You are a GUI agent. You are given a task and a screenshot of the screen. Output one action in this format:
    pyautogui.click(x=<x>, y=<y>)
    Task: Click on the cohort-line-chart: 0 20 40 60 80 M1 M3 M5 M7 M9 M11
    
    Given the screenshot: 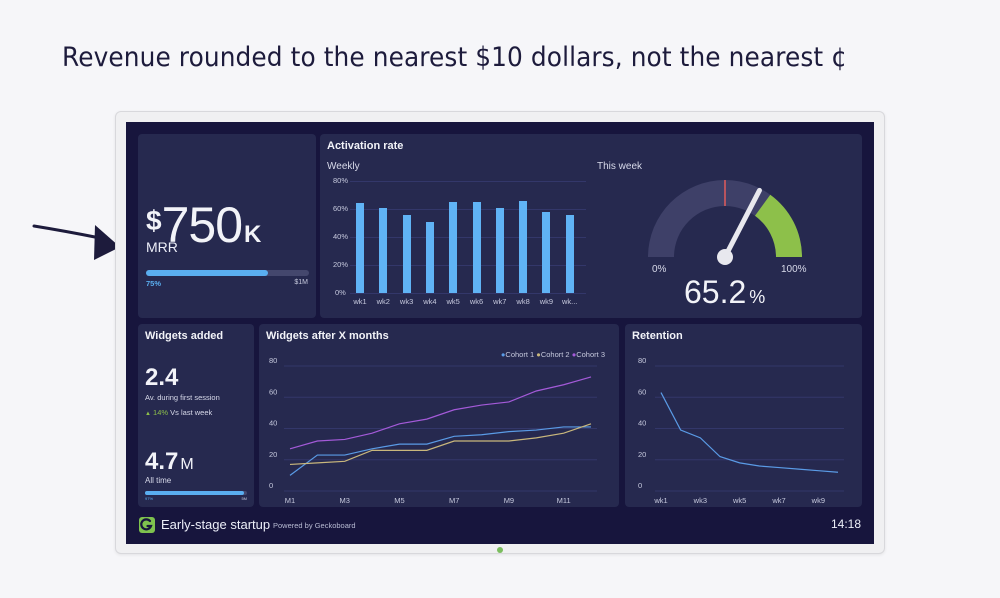 What is the action you would take?
    pyautogui.click(x=433, y=430)
    